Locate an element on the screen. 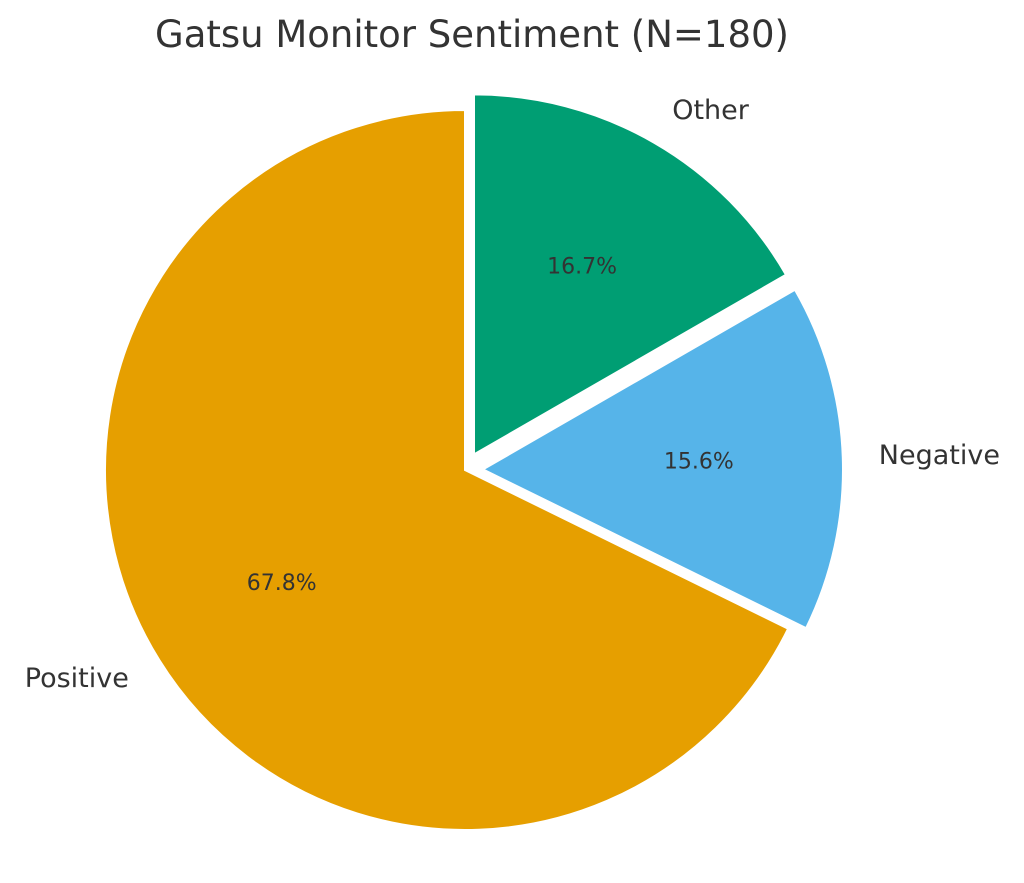  category-label-positive: Positive is located at coordinates (77, 678).